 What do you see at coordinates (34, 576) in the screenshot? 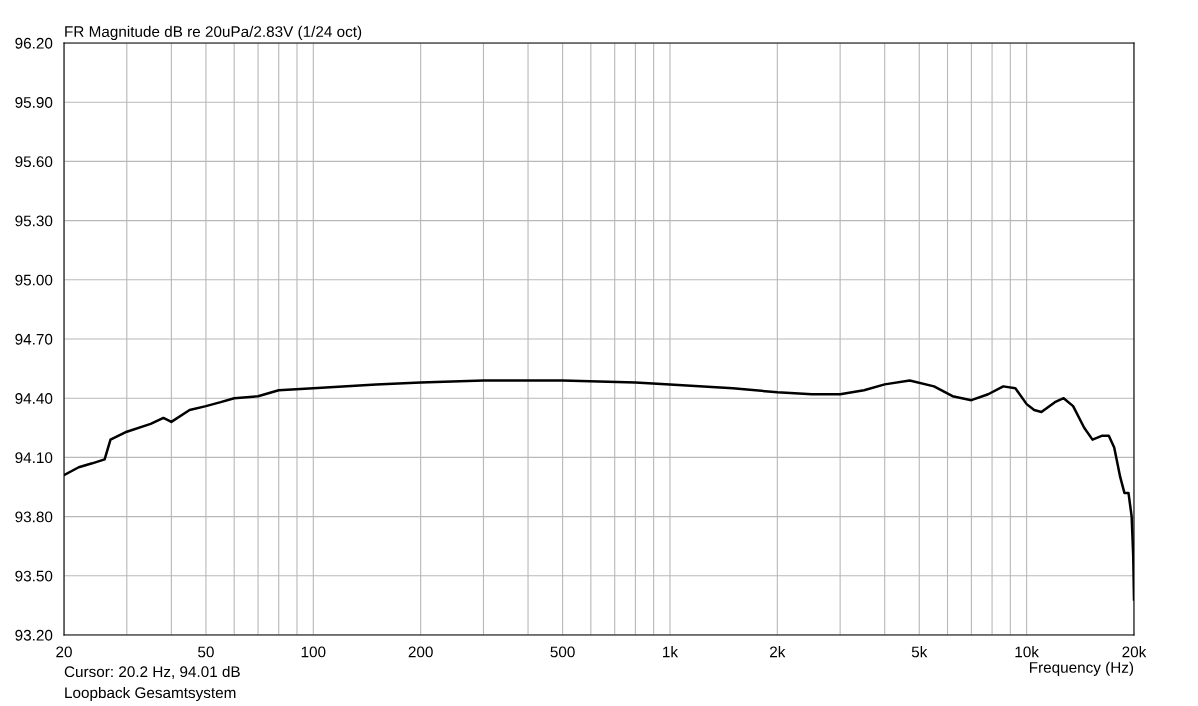
I see `y-tick-label: 93.50` at bounding box center [34, 576].